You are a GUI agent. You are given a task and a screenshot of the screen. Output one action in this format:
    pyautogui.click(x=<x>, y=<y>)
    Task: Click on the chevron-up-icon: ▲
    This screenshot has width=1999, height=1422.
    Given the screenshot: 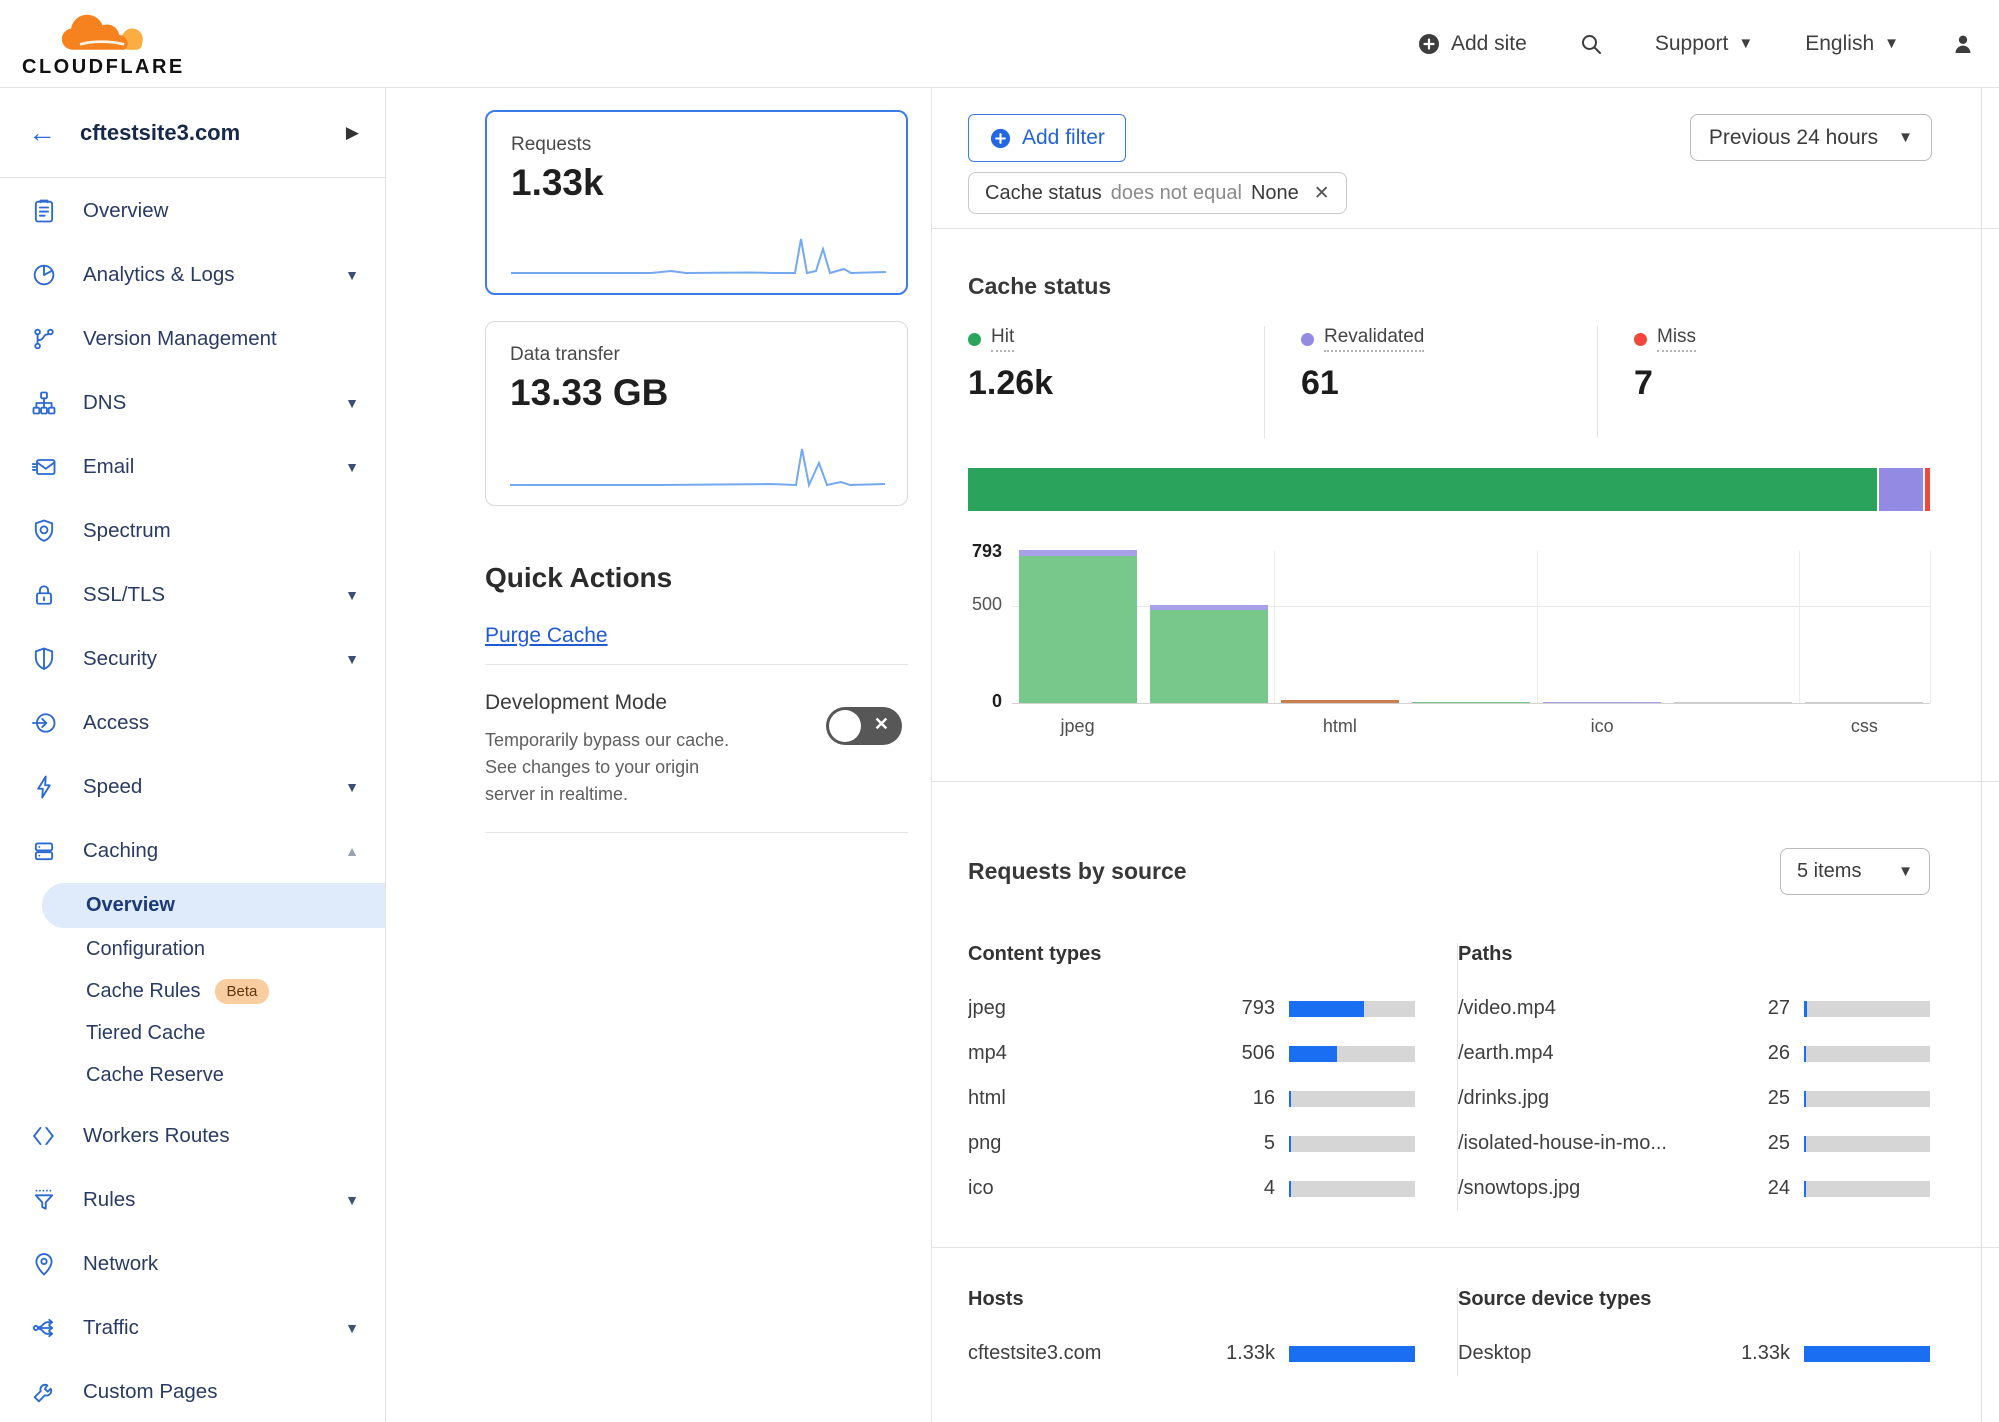 What is the action you would take?
    pyautogui.click(x=352, y=851)
    